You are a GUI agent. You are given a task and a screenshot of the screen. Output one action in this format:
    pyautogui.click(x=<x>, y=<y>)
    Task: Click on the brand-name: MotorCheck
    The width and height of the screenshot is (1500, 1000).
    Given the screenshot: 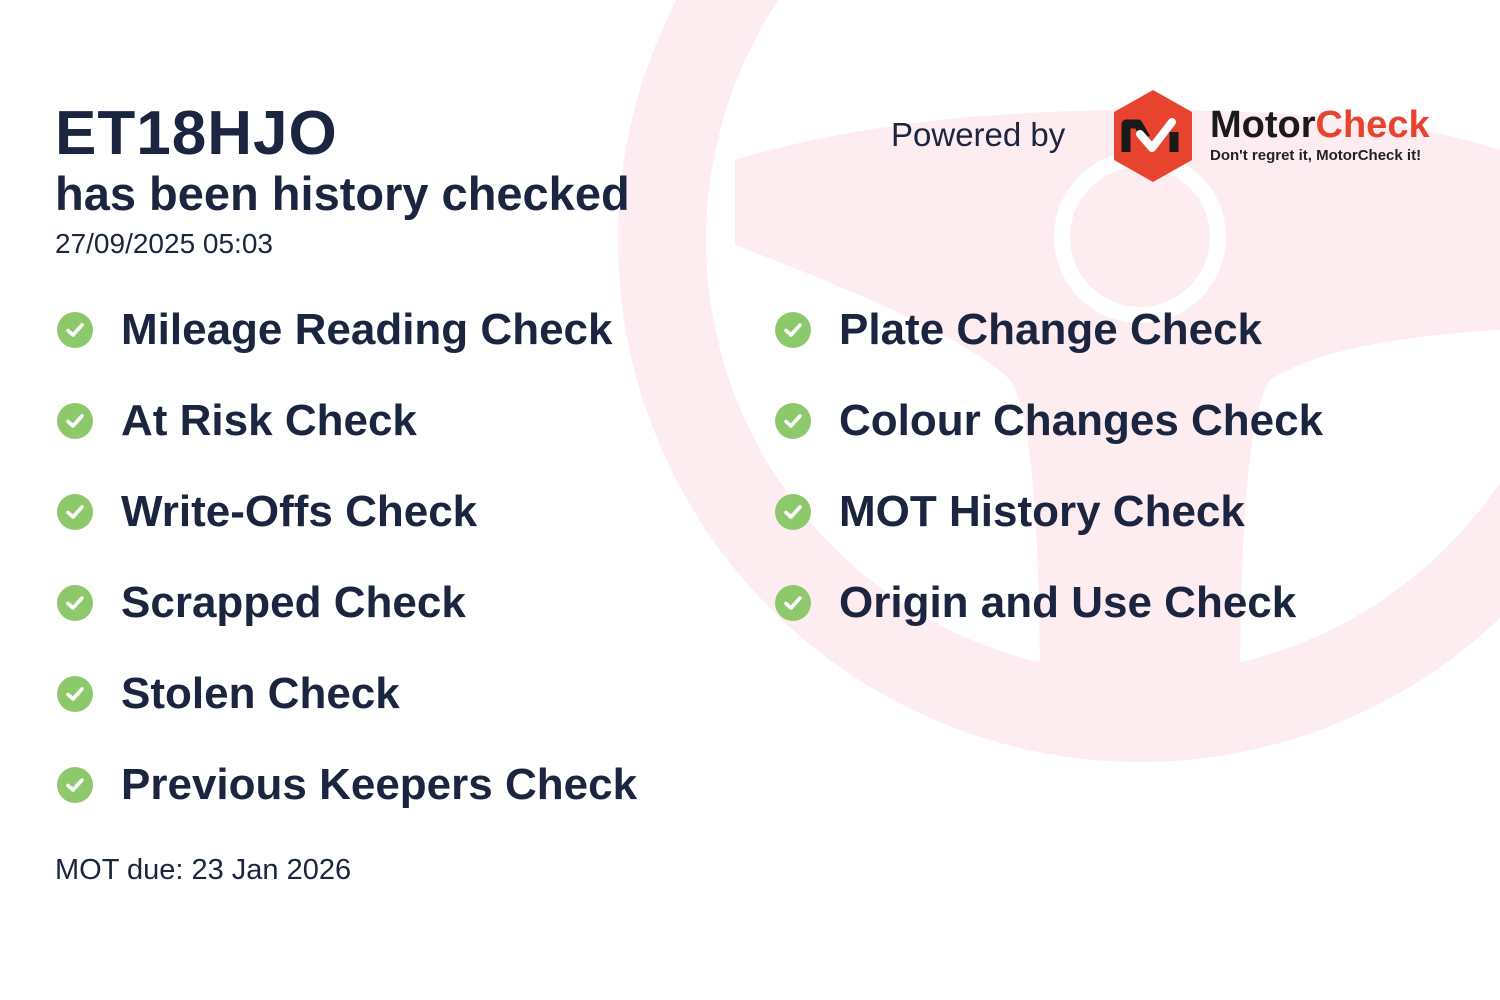 What is the action you would take?
    pyautogui.click(x=1320, y=125)
    